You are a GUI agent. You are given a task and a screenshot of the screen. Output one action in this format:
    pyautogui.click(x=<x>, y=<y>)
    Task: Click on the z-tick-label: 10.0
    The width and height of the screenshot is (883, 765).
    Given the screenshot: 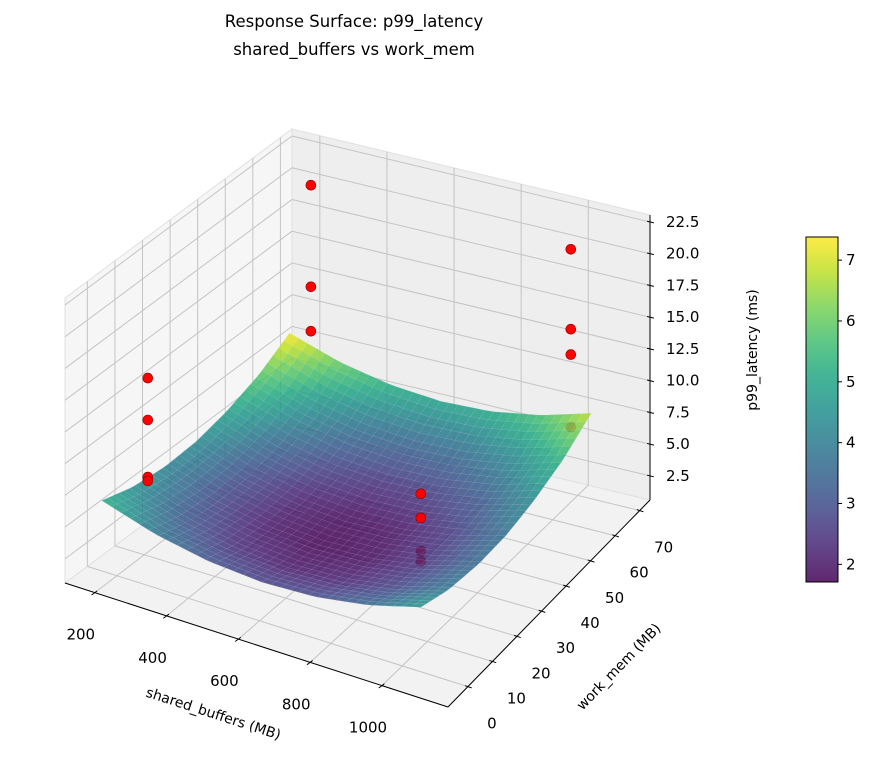 What is the action you would take?
    pyautogui.click(x=682, y=381)
    